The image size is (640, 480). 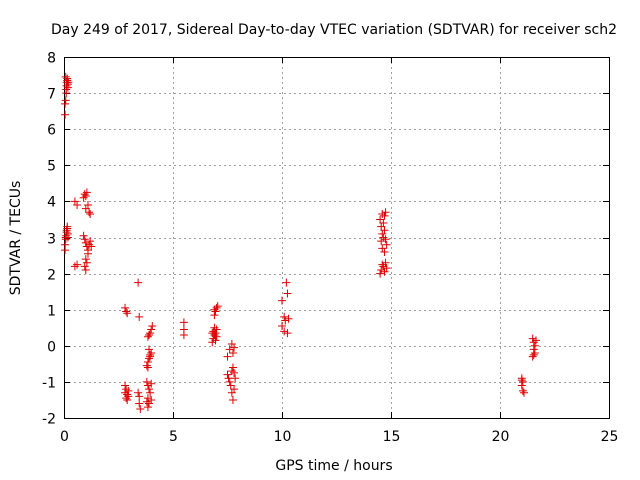 What do you see at coordinates (51, 312) in the screenshot?
I see `y-tick-label: 1` at bounding box center [51, 312].